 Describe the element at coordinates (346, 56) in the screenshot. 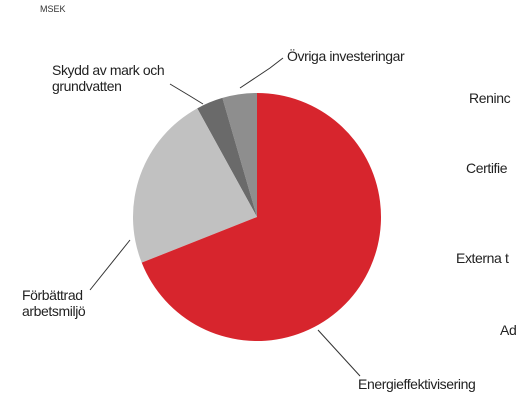

I see `slice-label: Övriga investeringar` at that location.